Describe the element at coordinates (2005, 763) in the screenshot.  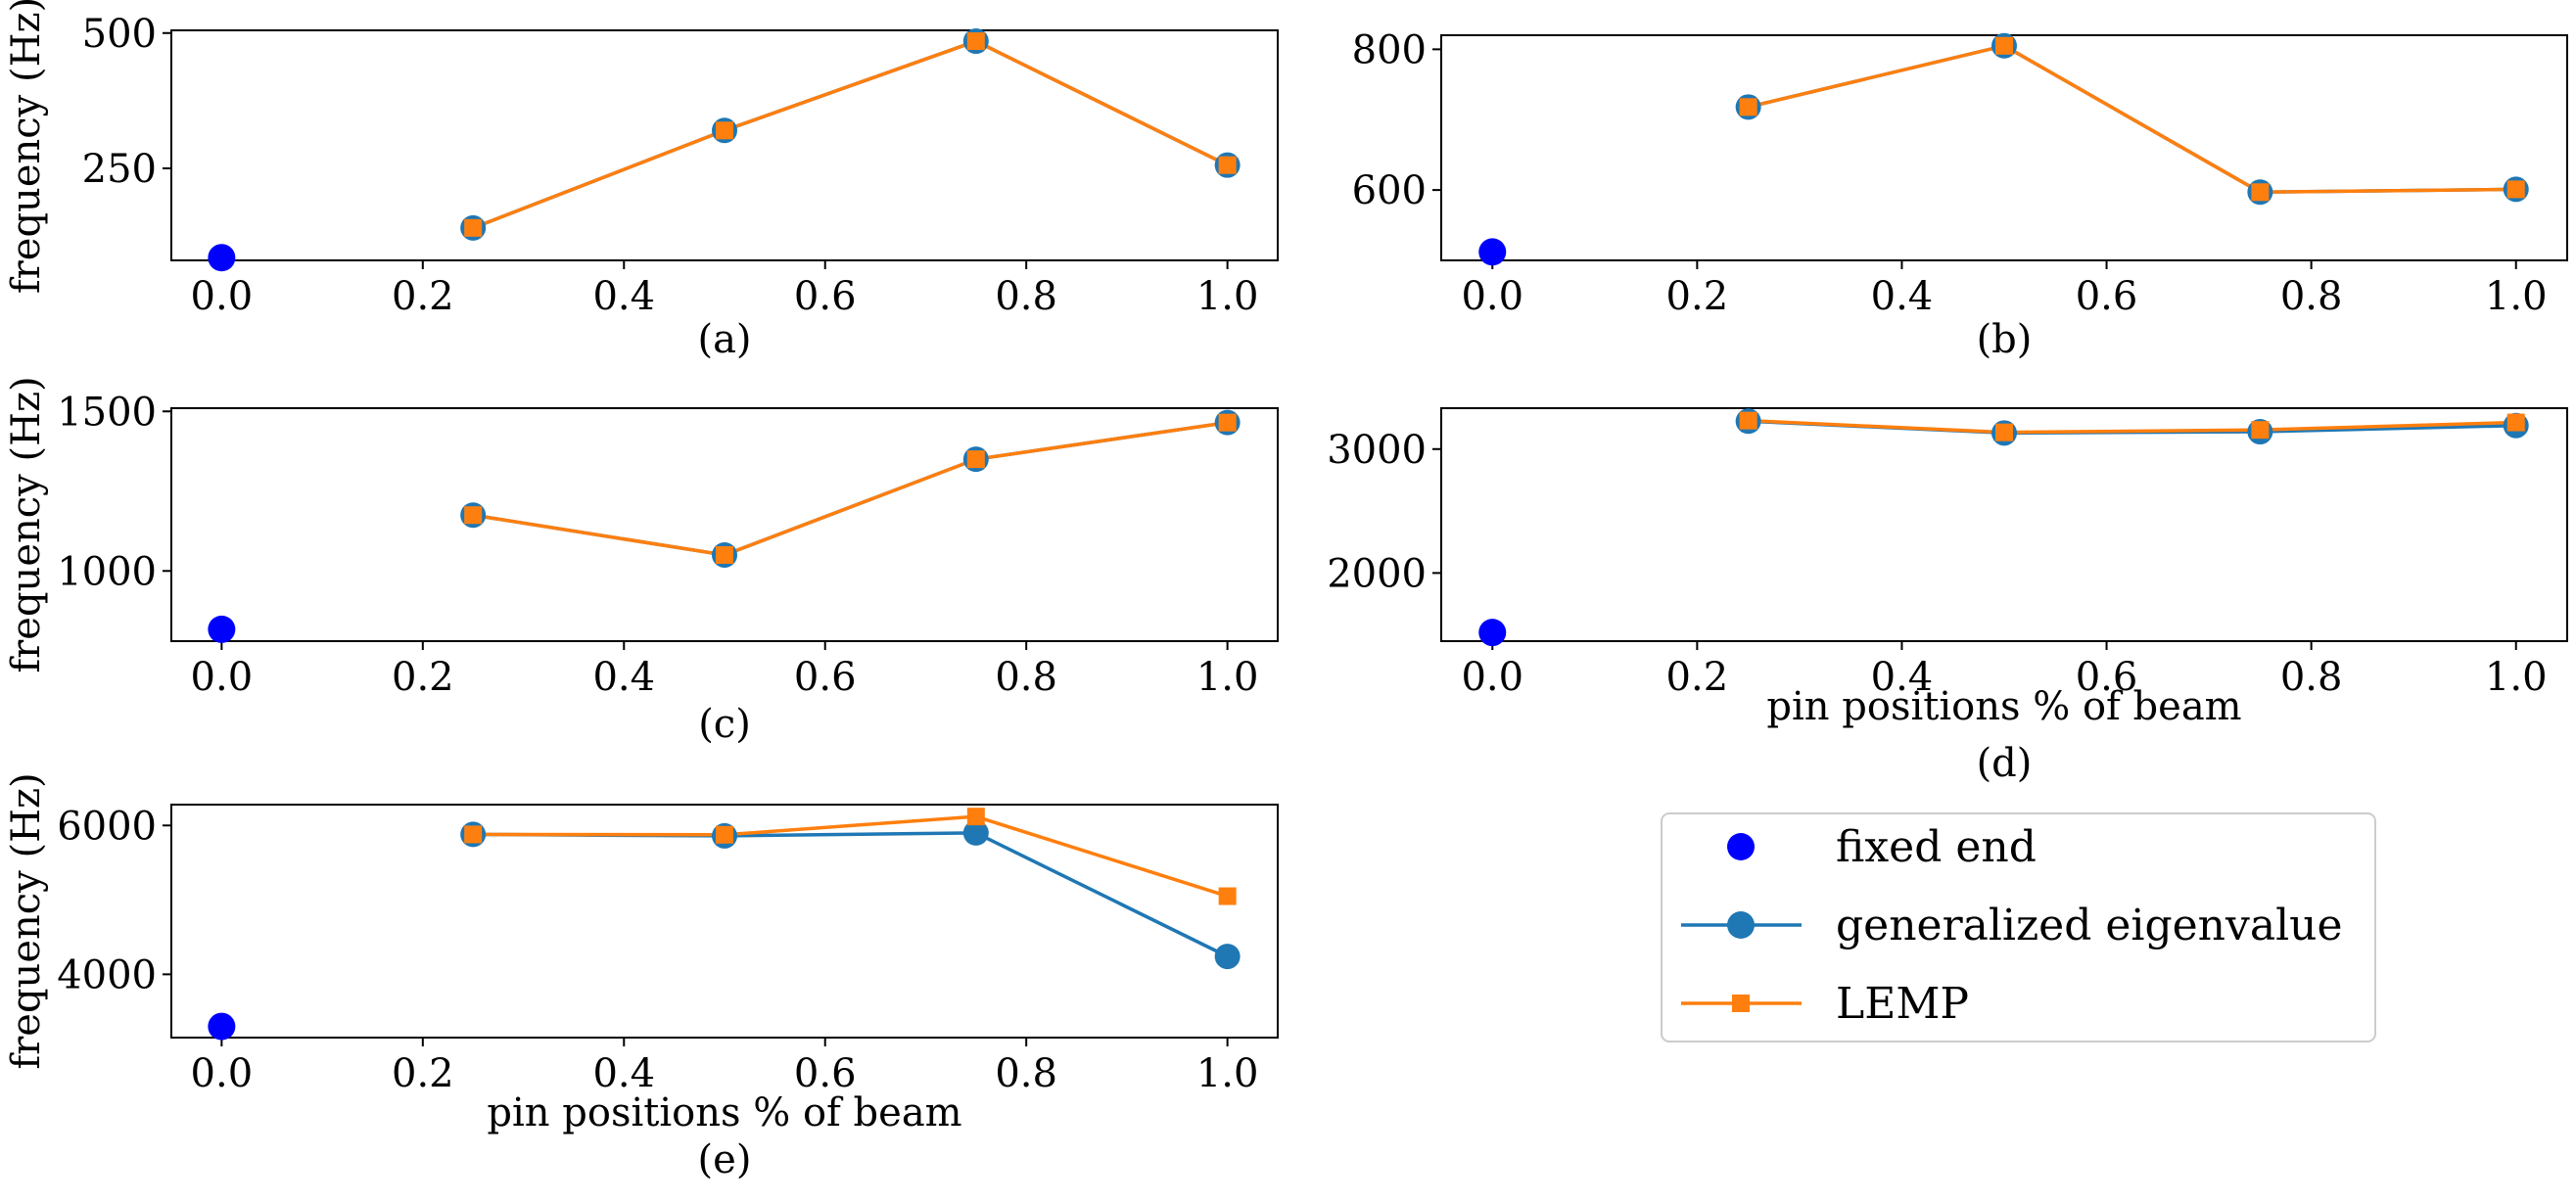
I see `subplot-caption: (d)` at that location.